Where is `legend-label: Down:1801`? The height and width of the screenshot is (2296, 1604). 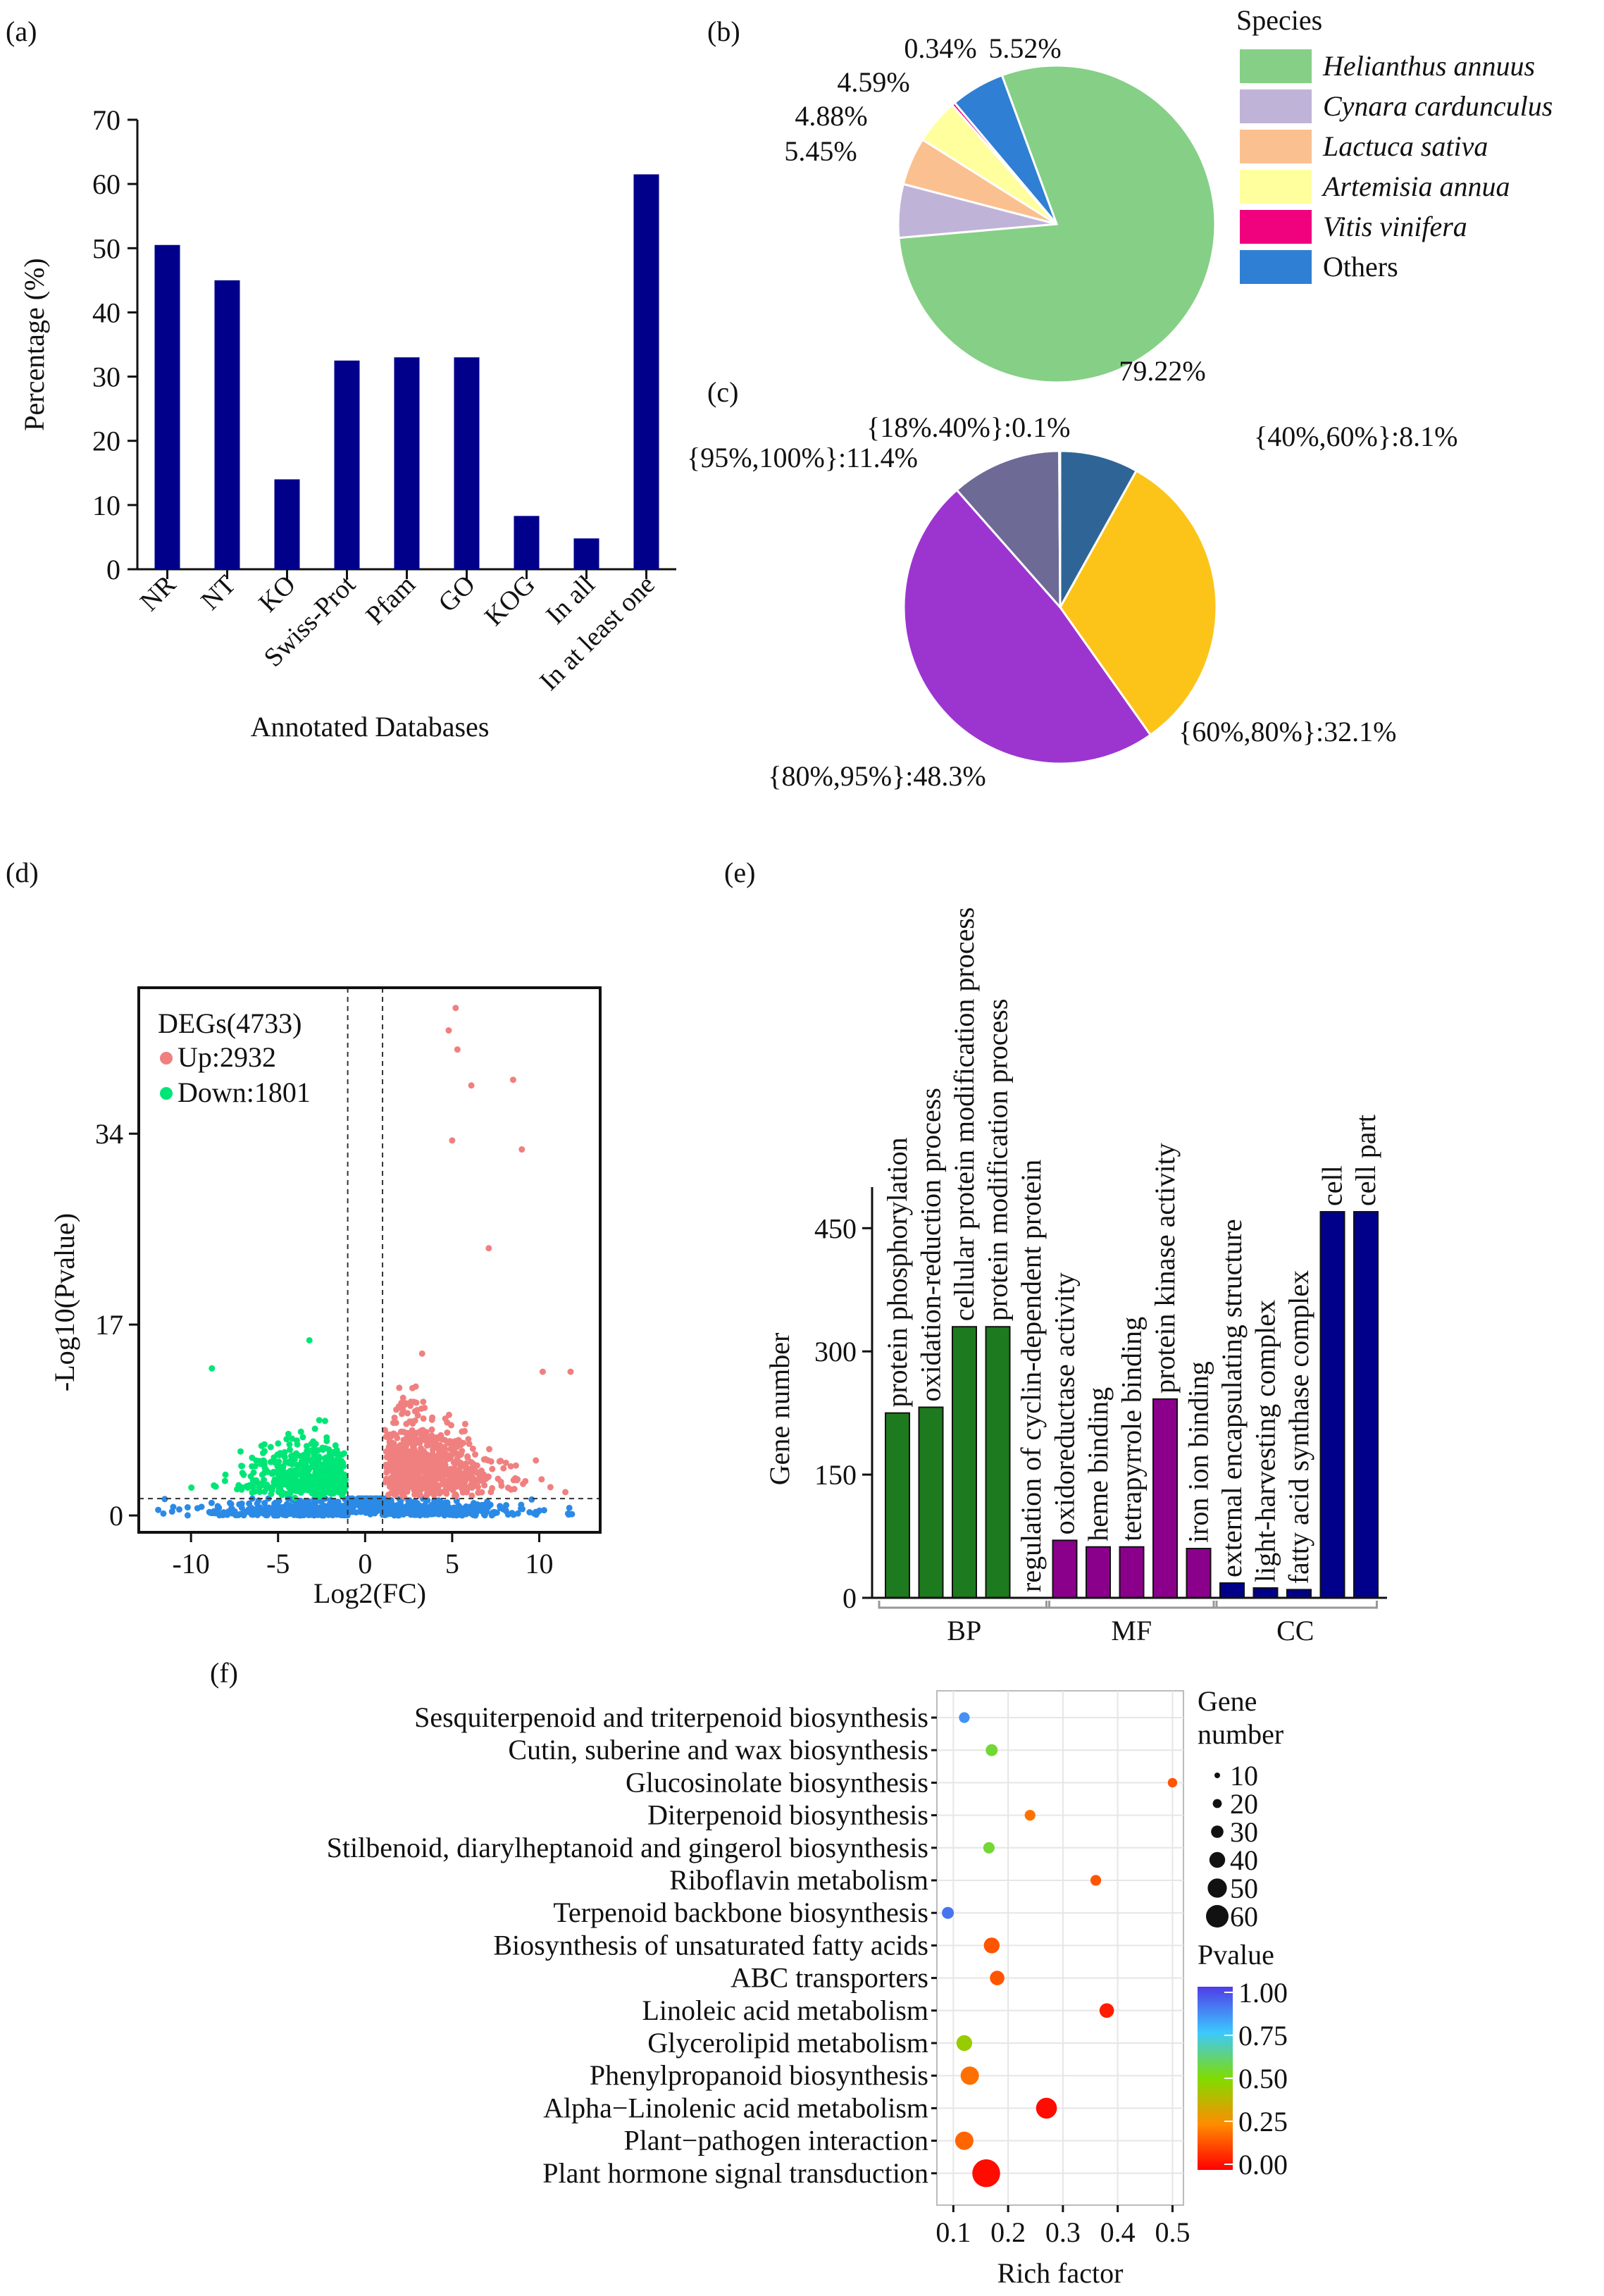 legend-label: Down:1801 is located at coordinates (245, 1092).